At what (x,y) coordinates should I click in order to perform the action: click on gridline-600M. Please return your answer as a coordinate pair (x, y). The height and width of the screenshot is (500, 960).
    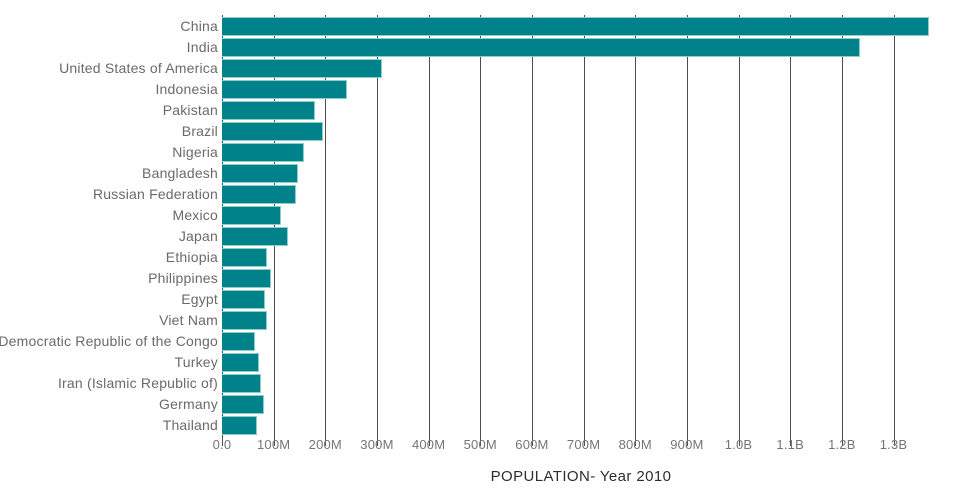
    Looking at the image, I should click on (532, 230).